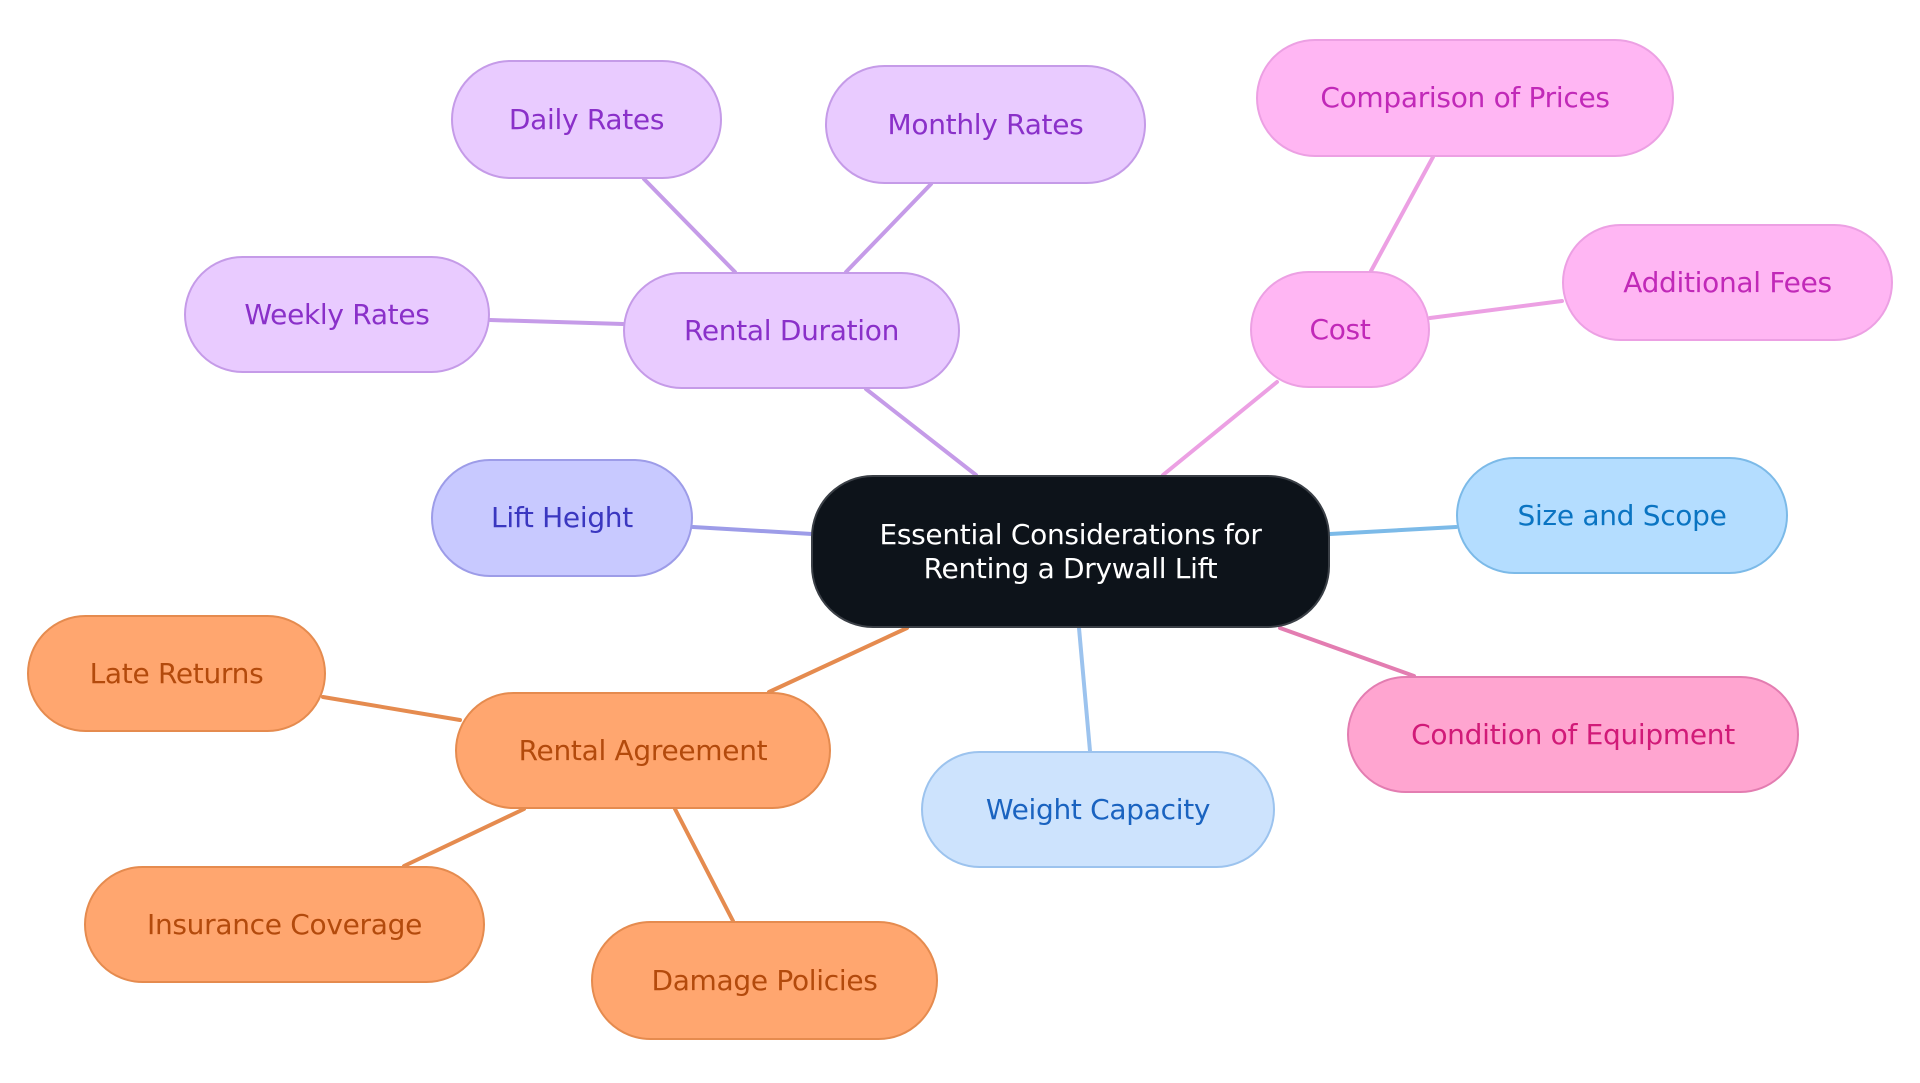 This screenshot has width=1920, height=1083. What do you see at coordinates (1393, 530) in the screenshot?
I see `edge-root-size` at bounding box center [1393, 530].